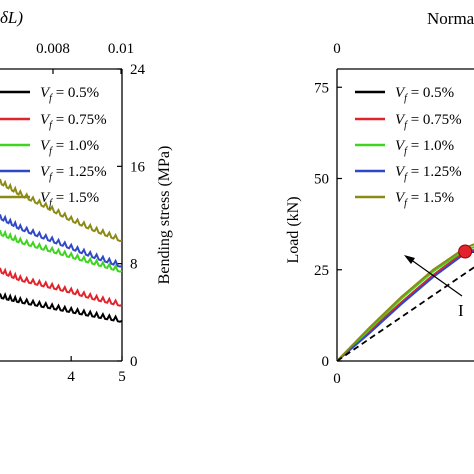 Image resolution: width=474 pixels, height=474 pixels. What do you see at coordinates (436, 277) in the screenshot?
I see `right-annotation-arrow-line` at bounding box center [436, 277].